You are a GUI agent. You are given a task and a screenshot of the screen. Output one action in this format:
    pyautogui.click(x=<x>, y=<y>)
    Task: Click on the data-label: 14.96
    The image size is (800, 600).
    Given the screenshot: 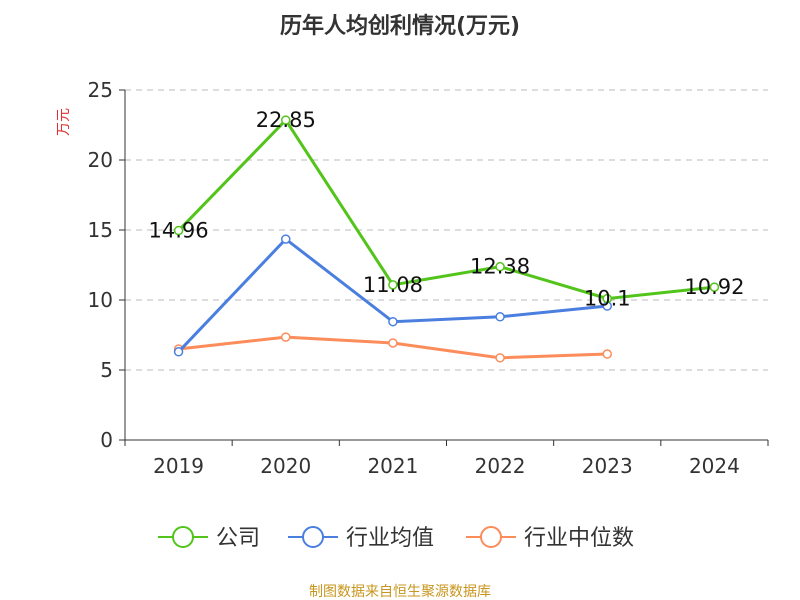 What is the action you would take?
    pyautogui.click(x=179, y=231)
    